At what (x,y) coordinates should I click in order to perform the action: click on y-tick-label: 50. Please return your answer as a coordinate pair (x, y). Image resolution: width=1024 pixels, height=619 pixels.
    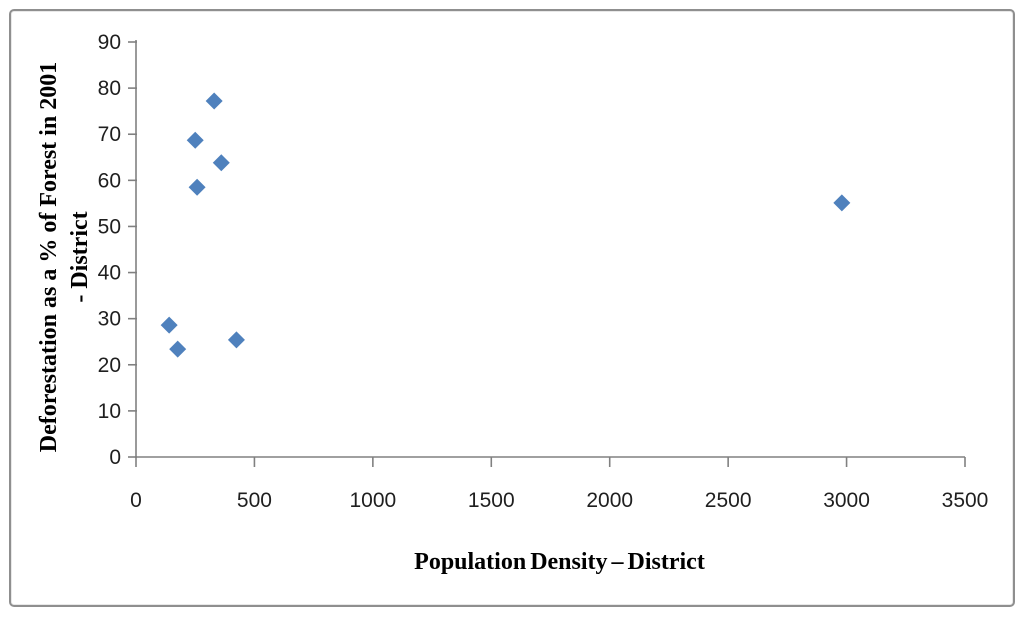
    Looking at the image, I should click on (109, 226).